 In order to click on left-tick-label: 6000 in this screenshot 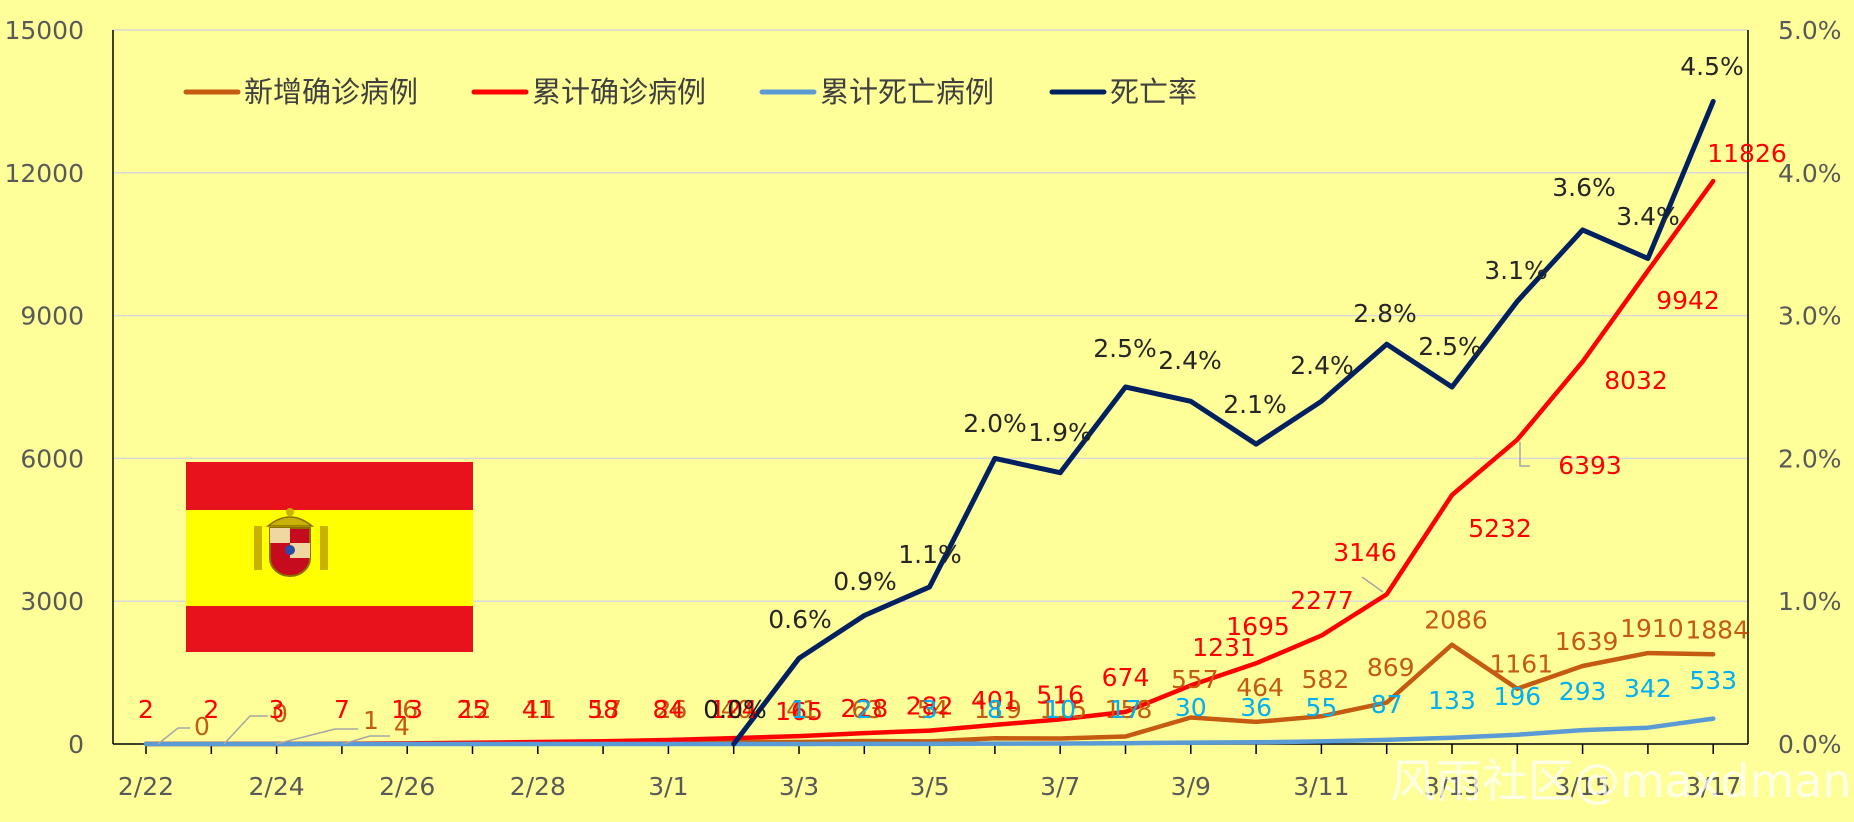, I will do `click(52, 458)`.